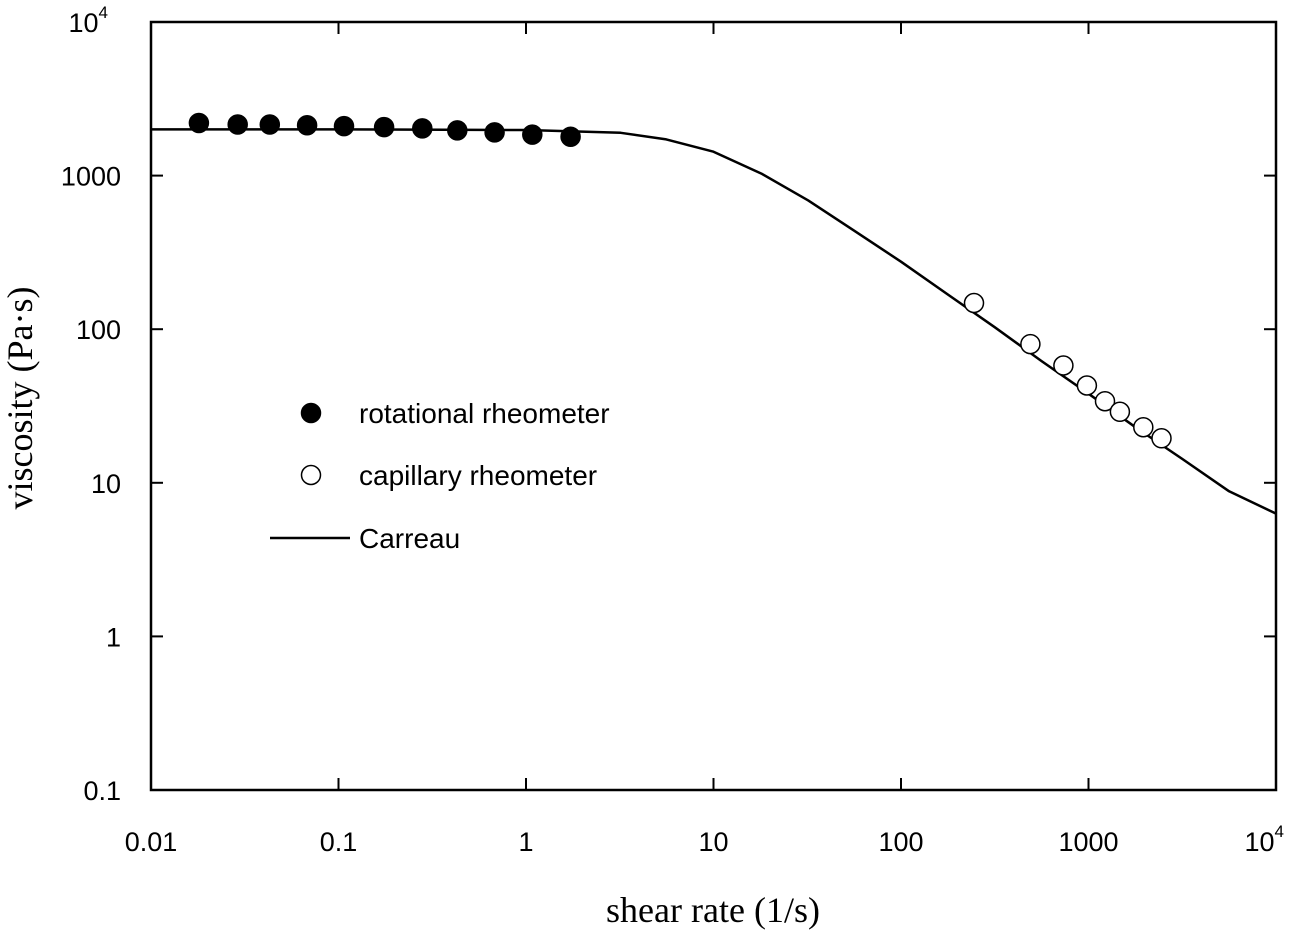  I want to click on x-axis-title: shear rate (1/s), so click(713, 910).